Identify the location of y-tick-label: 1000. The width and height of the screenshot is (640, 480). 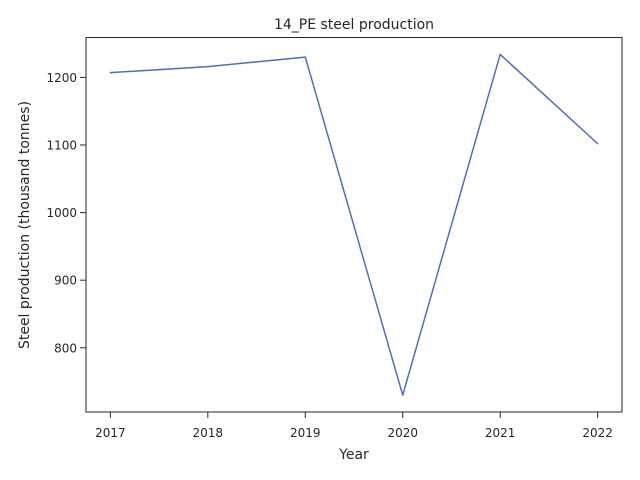
(61, 213).